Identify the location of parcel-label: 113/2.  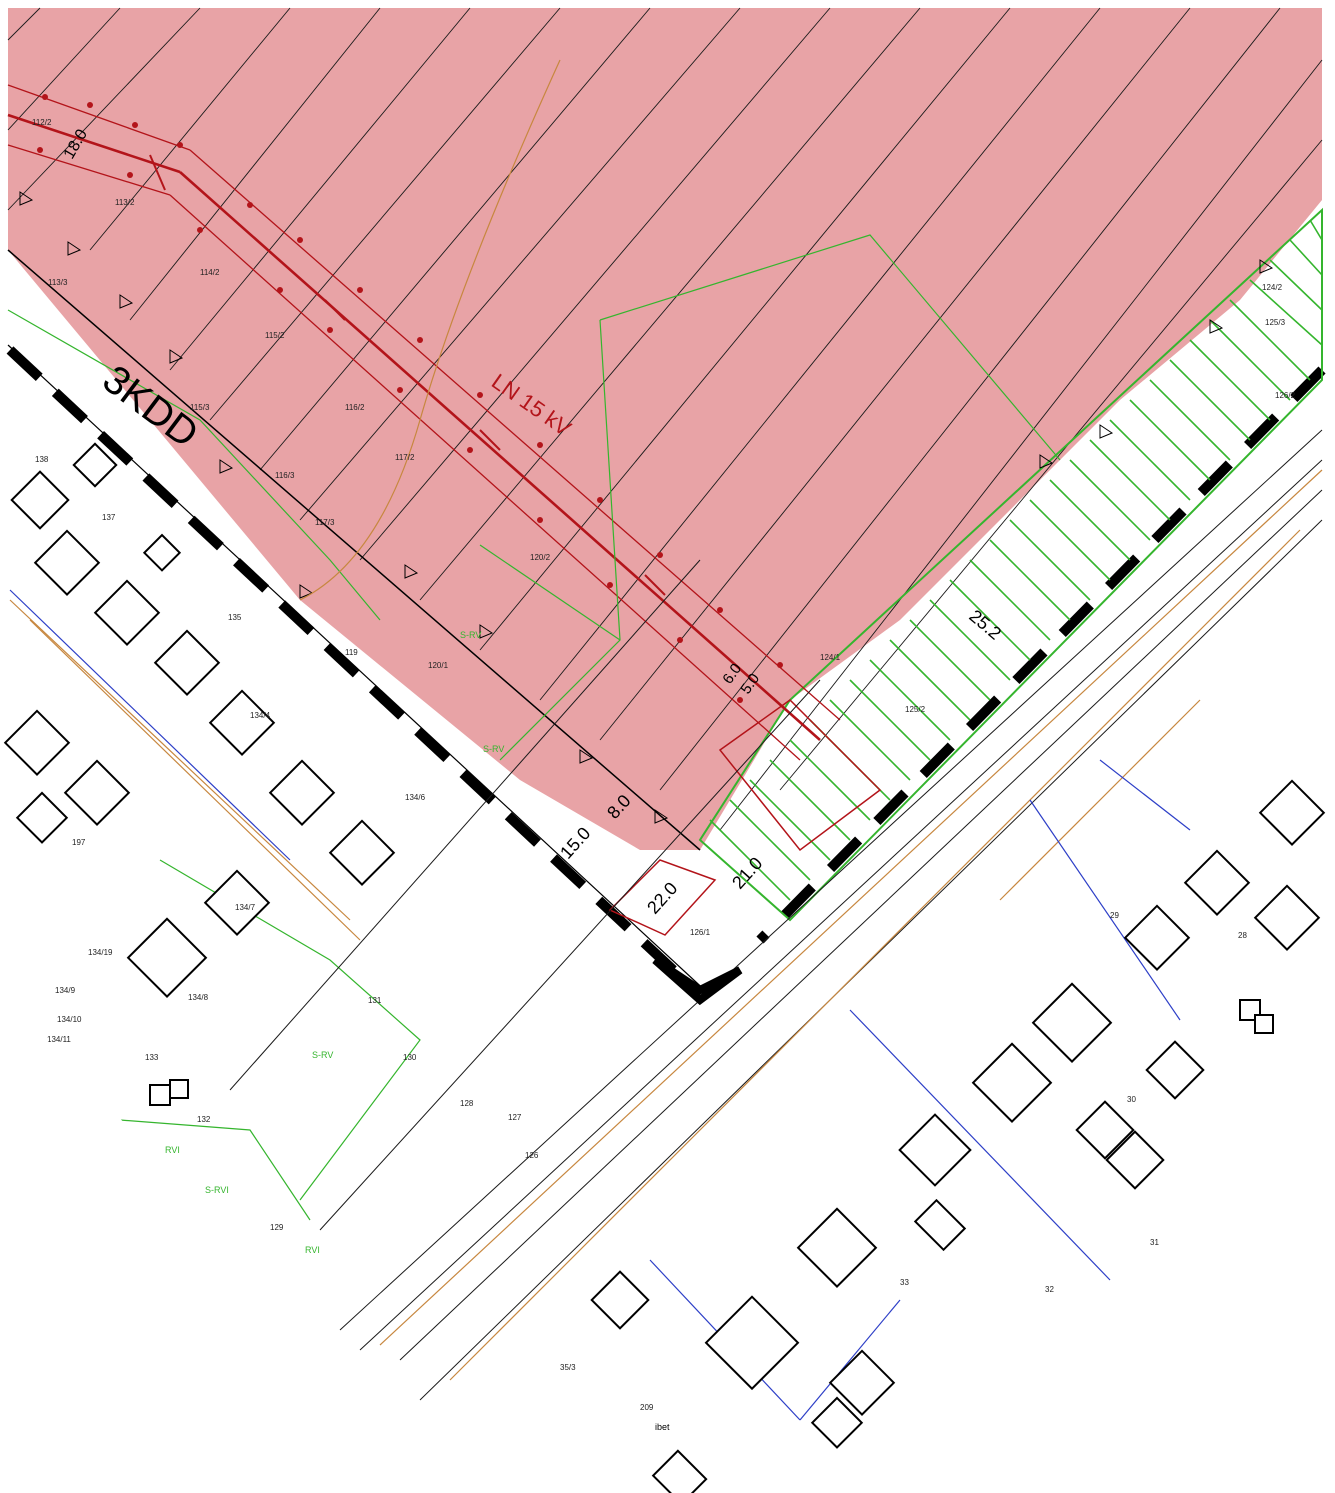
(125, 202).